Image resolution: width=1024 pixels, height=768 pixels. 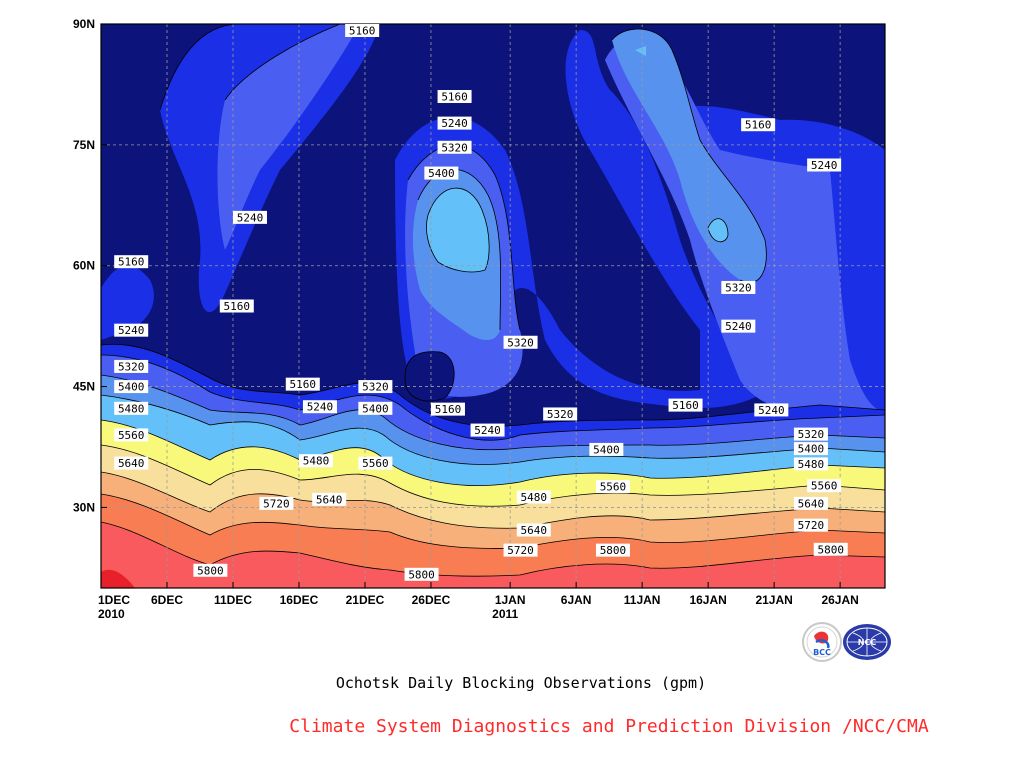 I want to click on contour-label: 5800, so click(x=830, y=549).